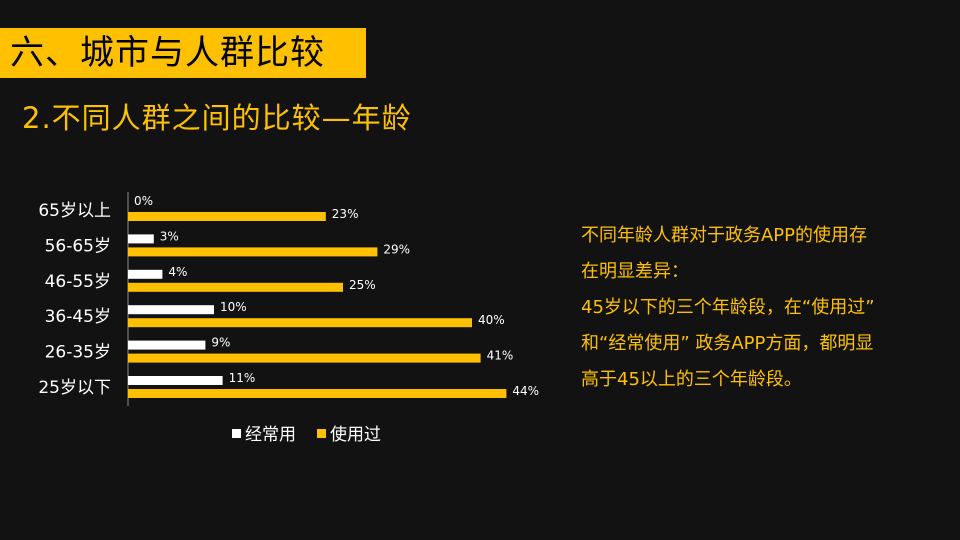 The width and height of the screenshot is (960, 540). What do you see at coordinates (525, 391) in the screenshot?
I see `data-label-used: 44%` at bounding box center [525, 391].